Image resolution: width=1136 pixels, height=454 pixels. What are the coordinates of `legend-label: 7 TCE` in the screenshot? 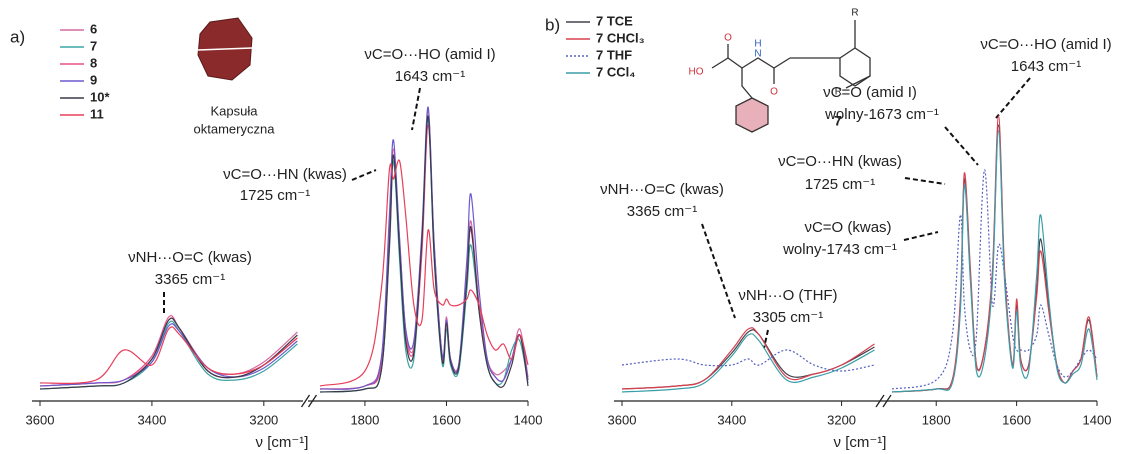 It's located at (614, 20).